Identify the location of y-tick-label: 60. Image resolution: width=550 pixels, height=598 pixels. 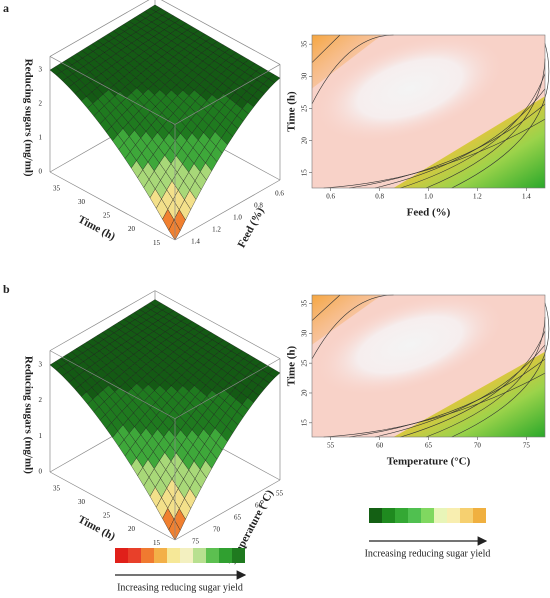
(259, 506).